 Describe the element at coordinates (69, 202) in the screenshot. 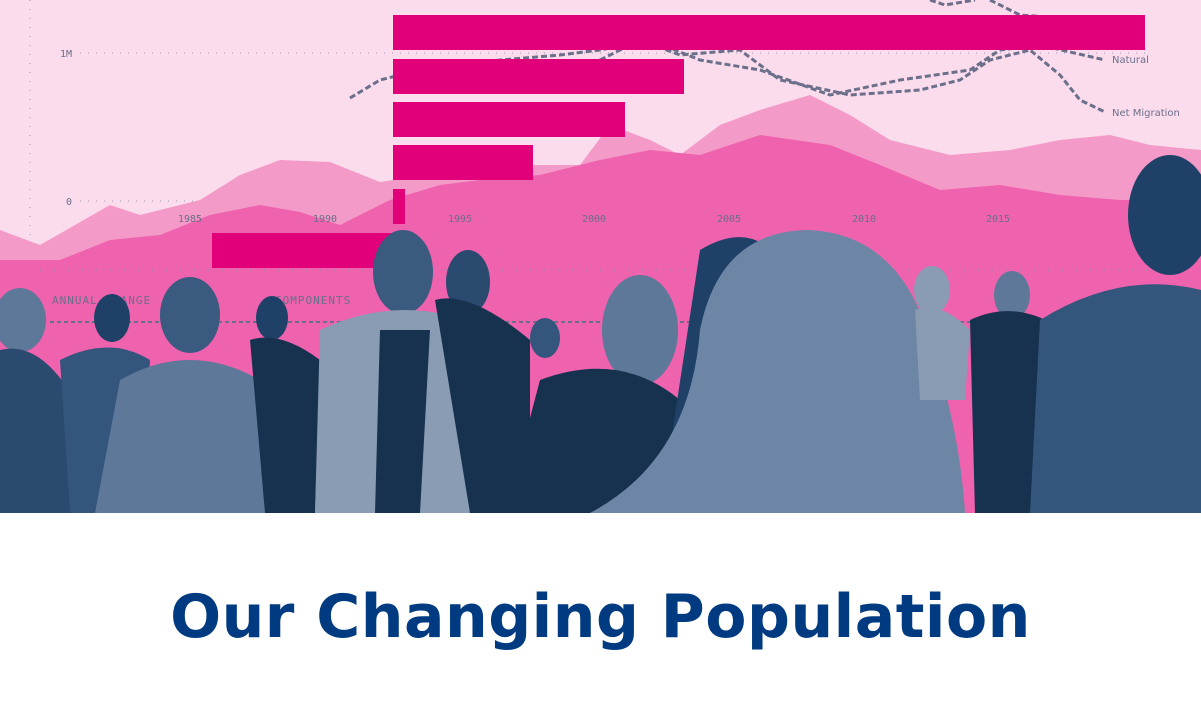

I see `y-tick-label: 0` at that location.